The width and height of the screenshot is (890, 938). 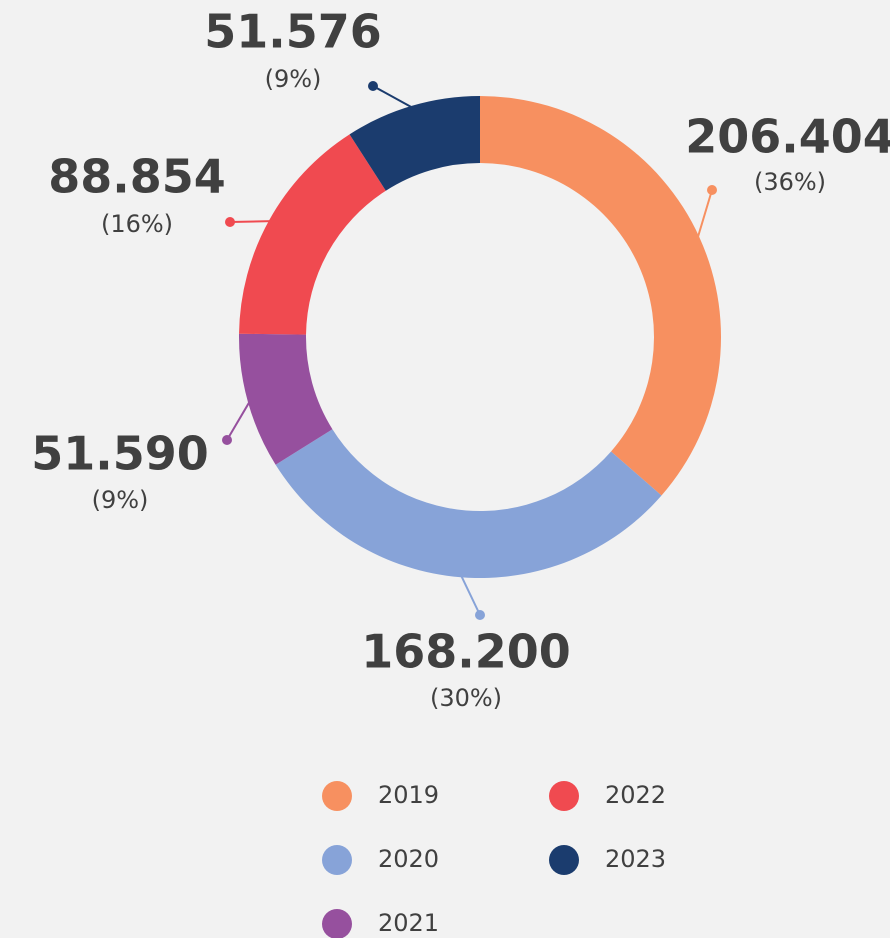 What do you see at coordinates (137, 224) in the screenshot?
I see `percent-label: (16%)` at bounding box center [137, 224].